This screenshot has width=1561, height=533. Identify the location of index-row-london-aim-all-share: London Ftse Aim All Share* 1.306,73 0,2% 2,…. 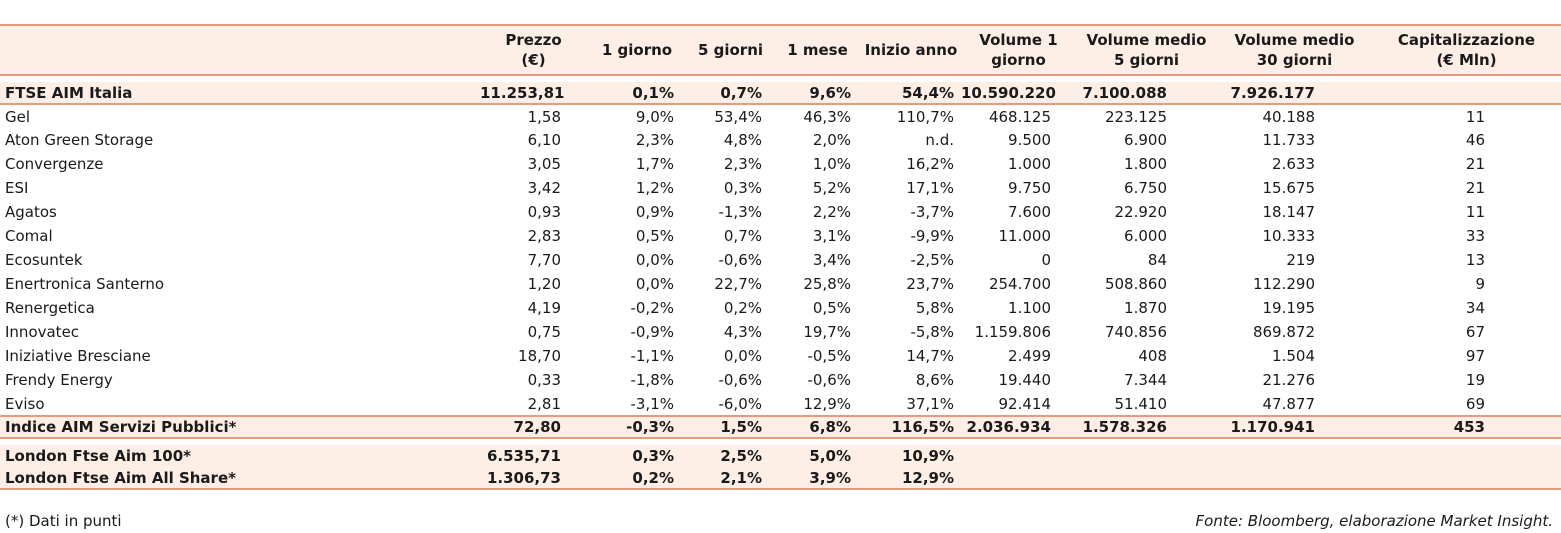
(780, 478).